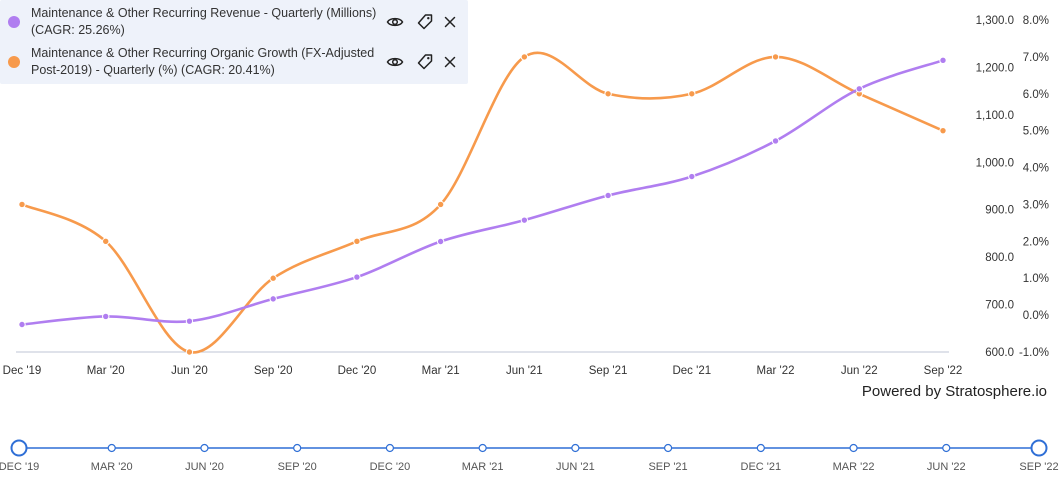  I want to click on y-right-tick-label: 2.0%, so click(1036, 242).